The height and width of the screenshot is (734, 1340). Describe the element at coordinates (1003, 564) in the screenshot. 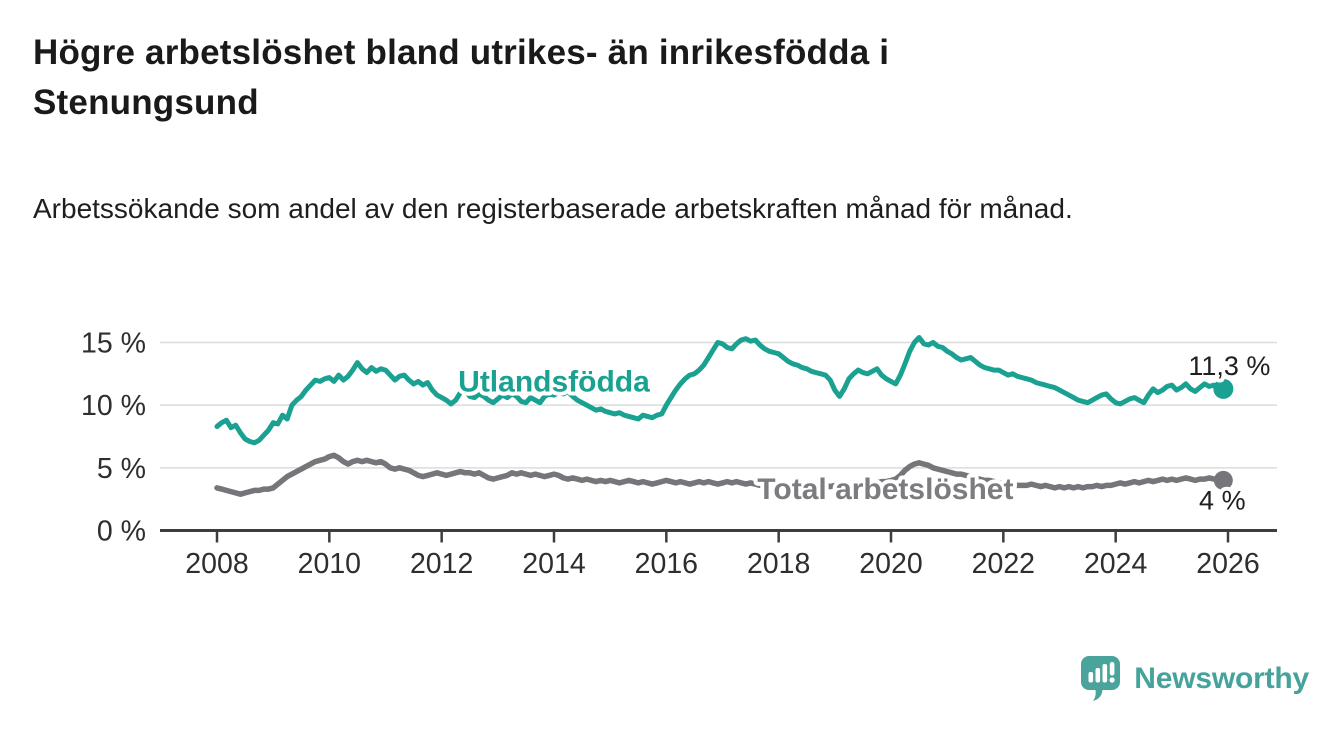

I see `x-tick-label: 2022` at that location.